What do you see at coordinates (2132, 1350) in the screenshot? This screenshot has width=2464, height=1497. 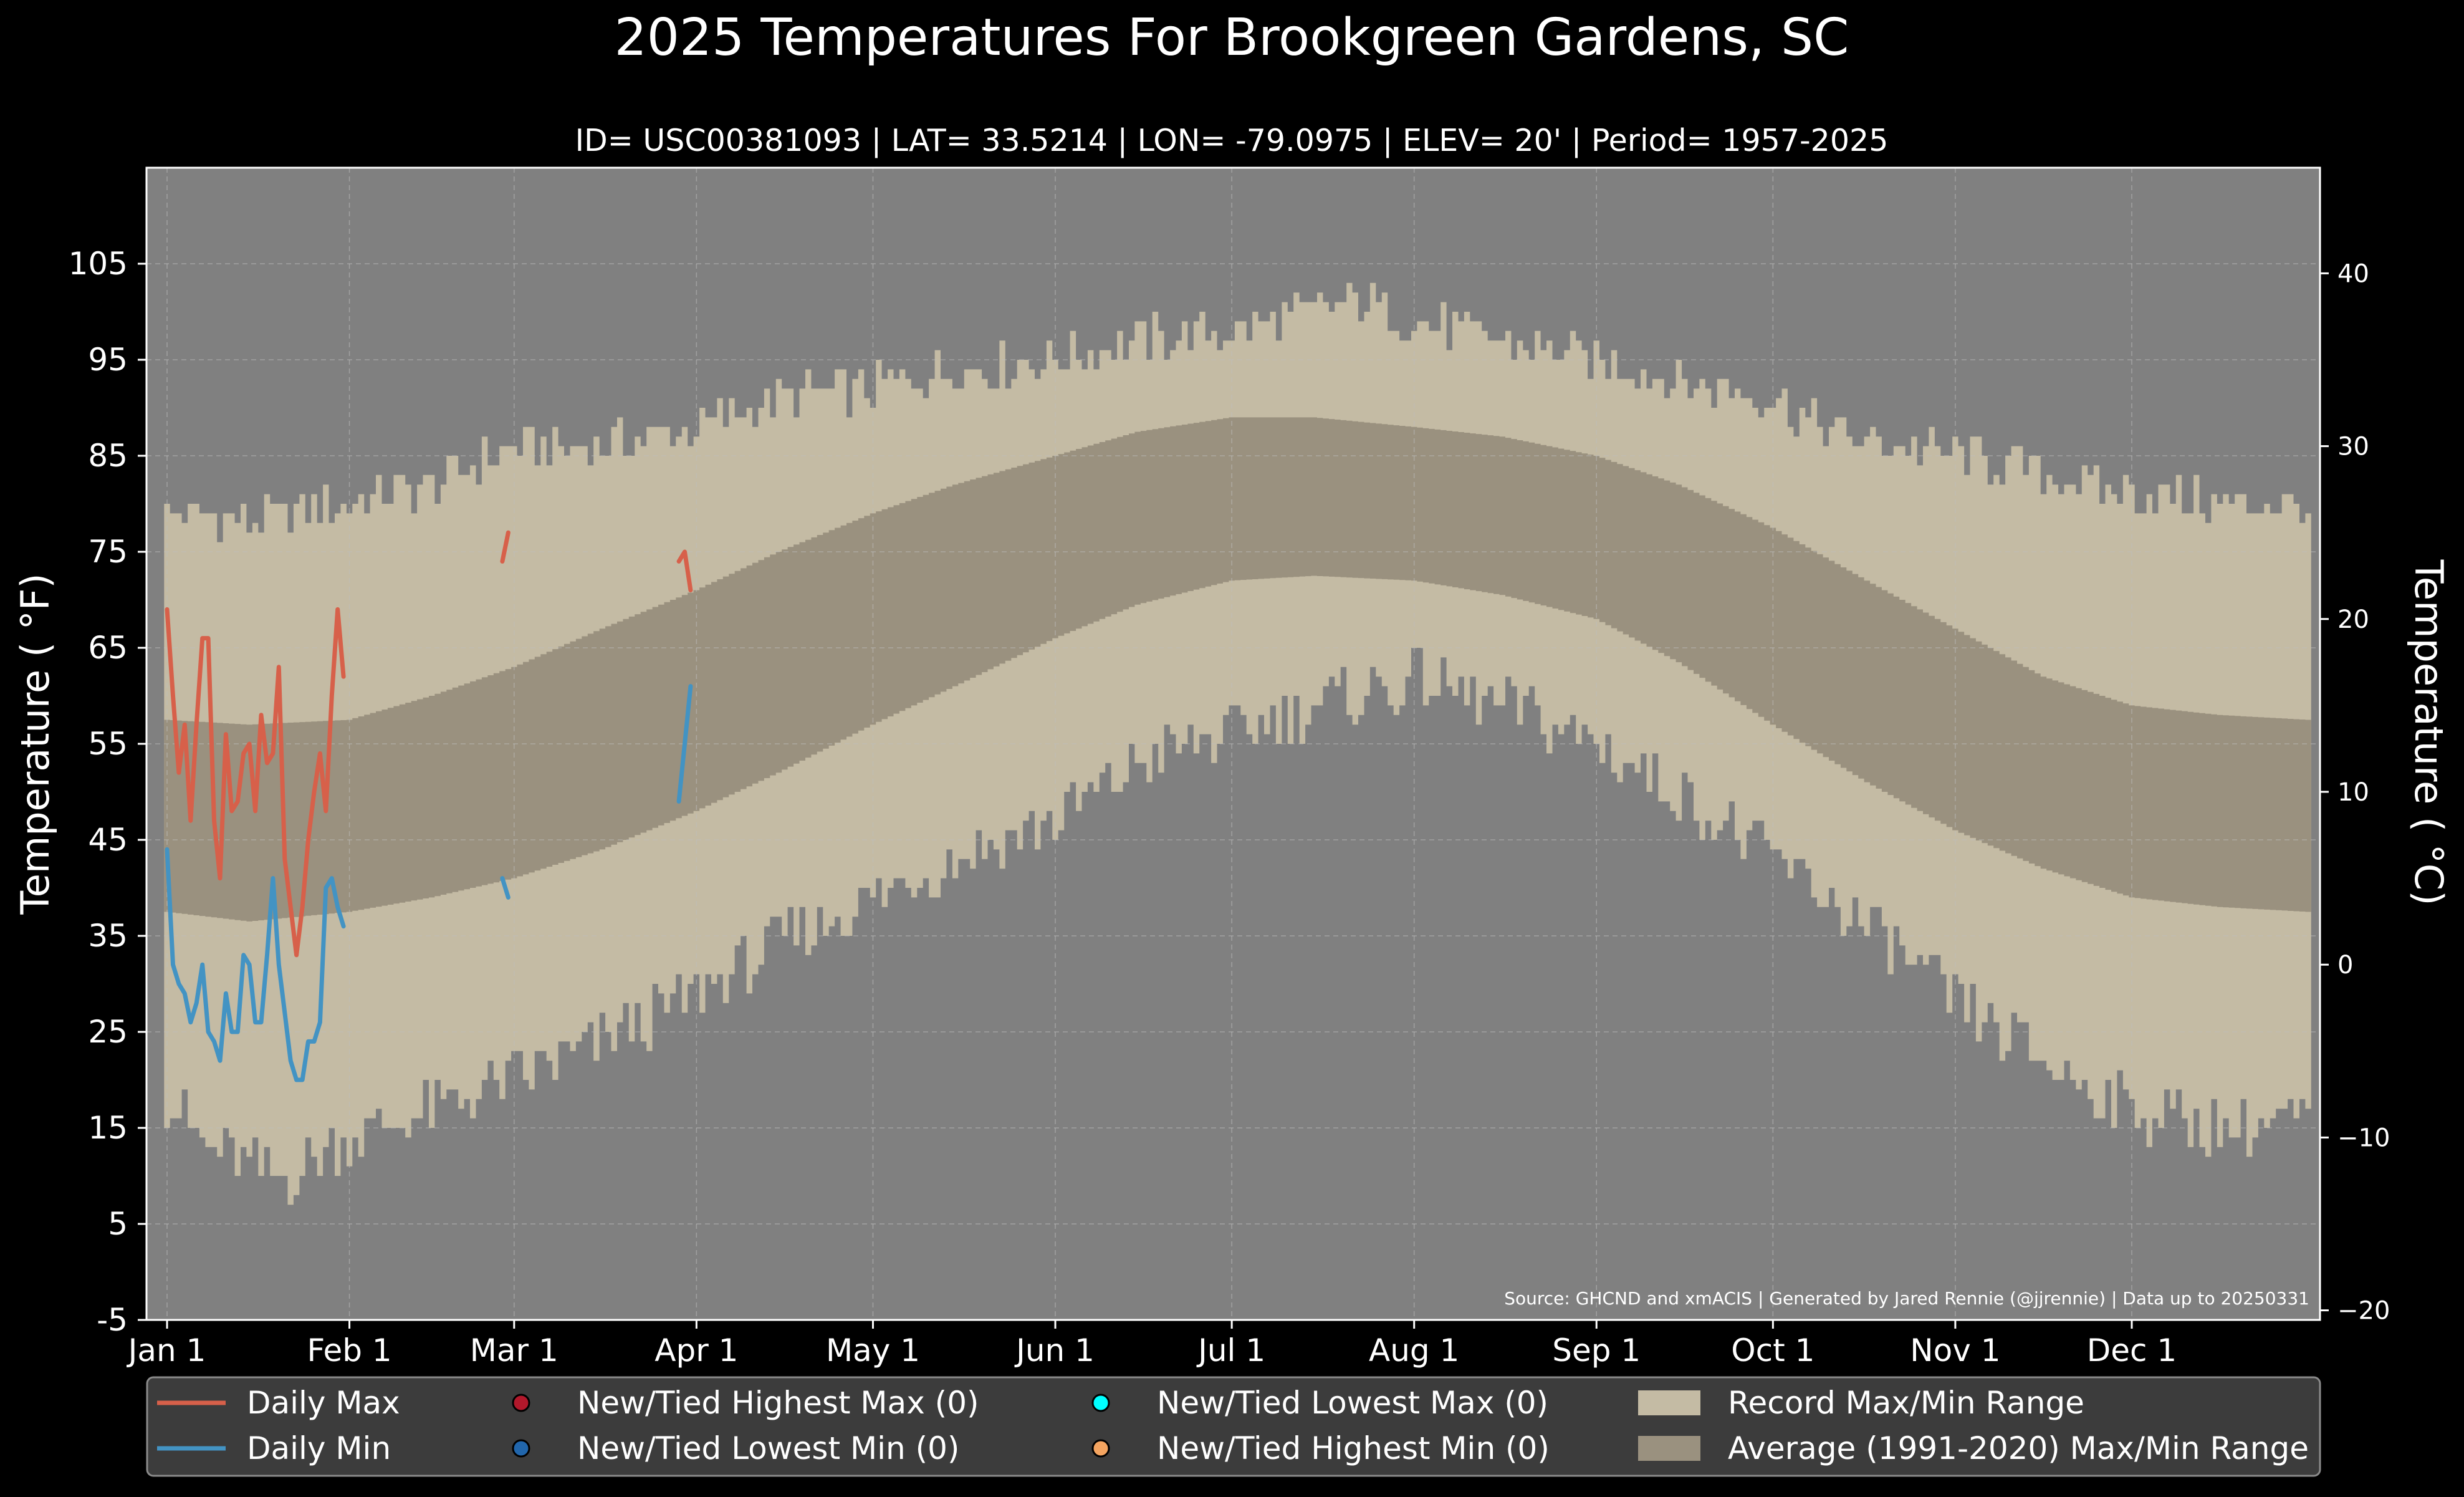 I see `x-tick-label: Dec 1` at bounding box center [2132, 1350].